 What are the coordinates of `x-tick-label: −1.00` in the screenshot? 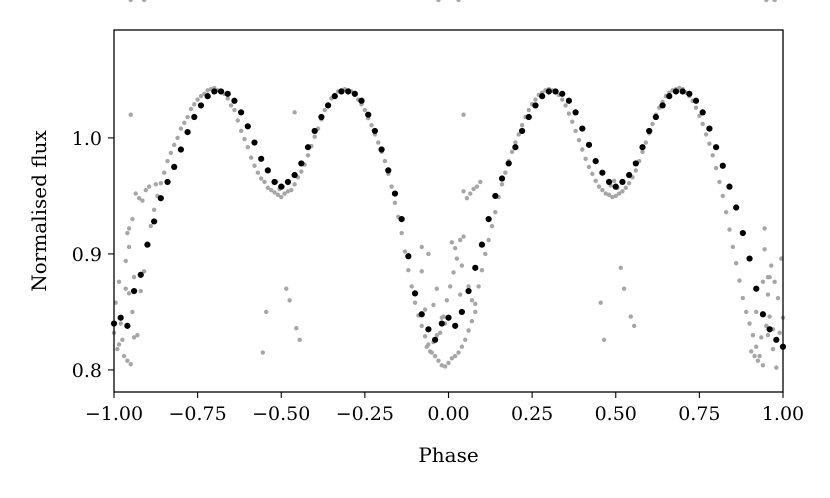 It's located at (114, 414).